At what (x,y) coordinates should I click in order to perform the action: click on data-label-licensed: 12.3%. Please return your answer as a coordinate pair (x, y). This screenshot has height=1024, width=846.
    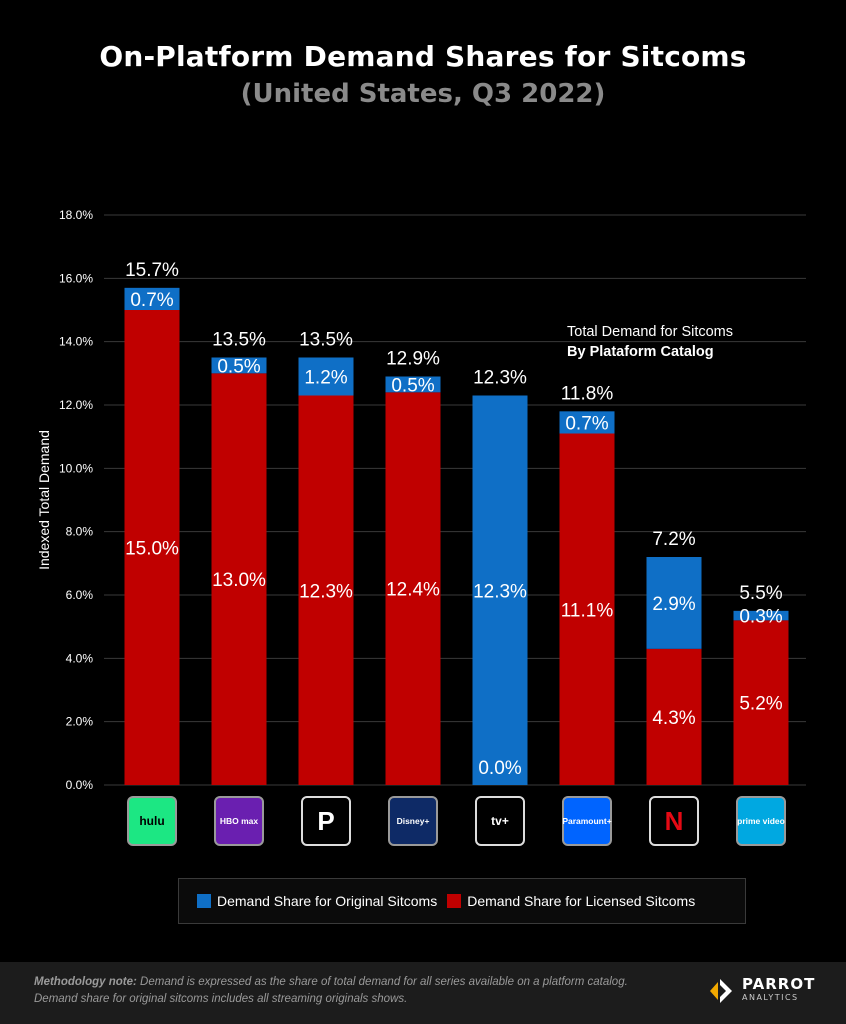
    Looking at the image, I should click on (326, 591).